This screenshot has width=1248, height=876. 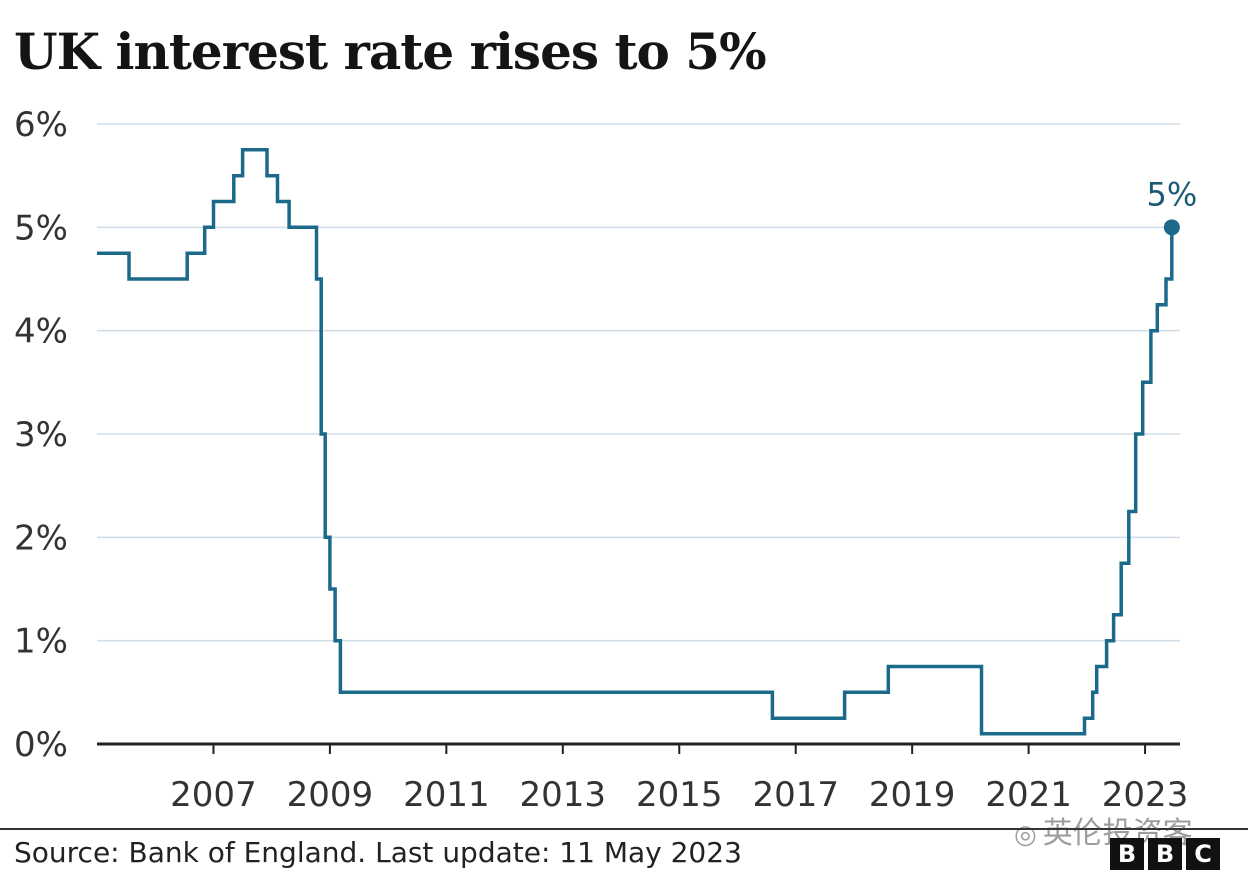 What do you see at coordinates (41, 332) in the screenshot?
I see `y-tick-label: 4%` at bounding box center [41, 332].